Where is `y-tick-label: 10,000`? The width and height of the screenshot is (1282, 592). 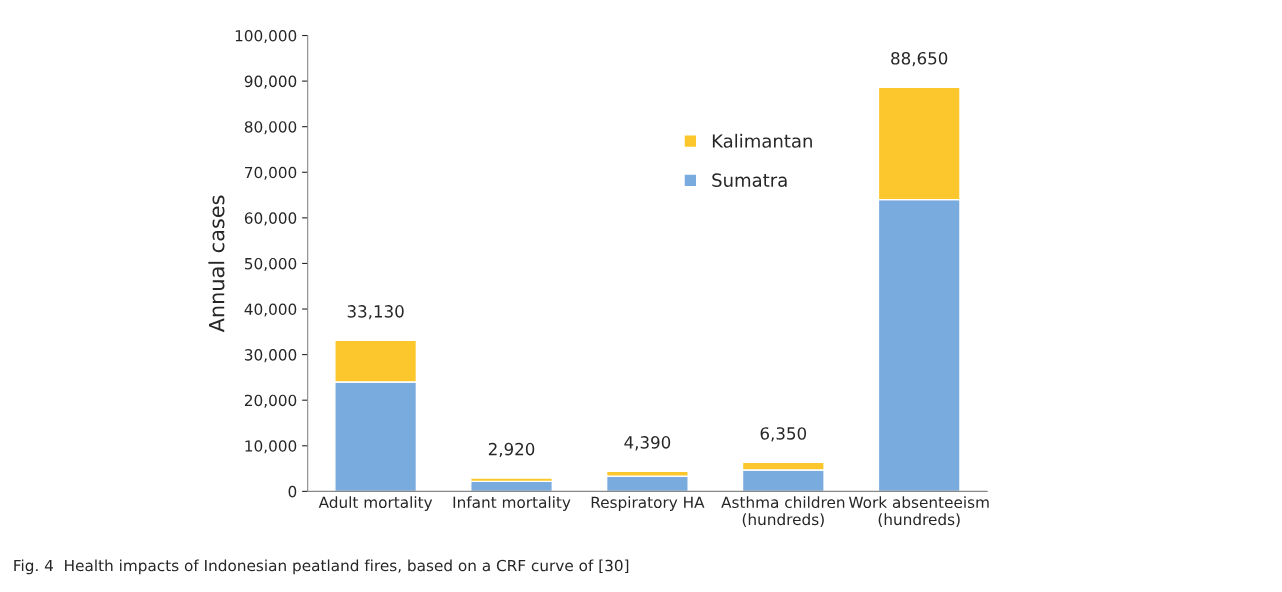 y-tick-label: 10,000 is located at coordinates (271, 447).